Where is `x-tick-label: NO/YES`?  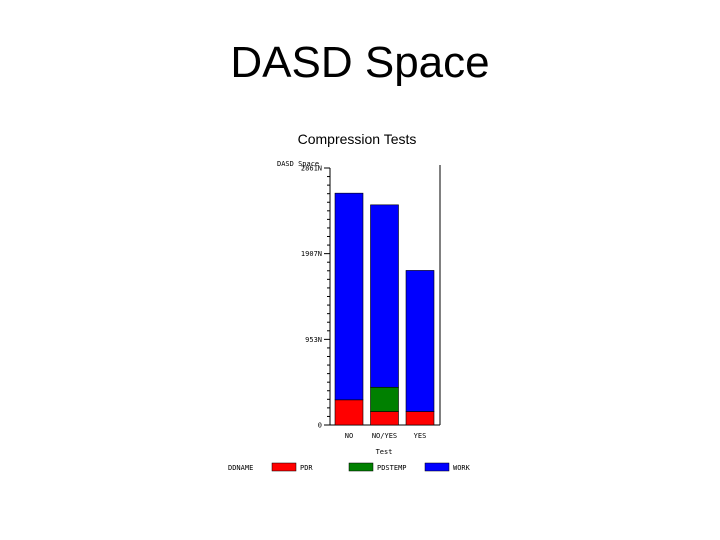 x-tick-label: NO/YES is located at coordinates (384, 436).